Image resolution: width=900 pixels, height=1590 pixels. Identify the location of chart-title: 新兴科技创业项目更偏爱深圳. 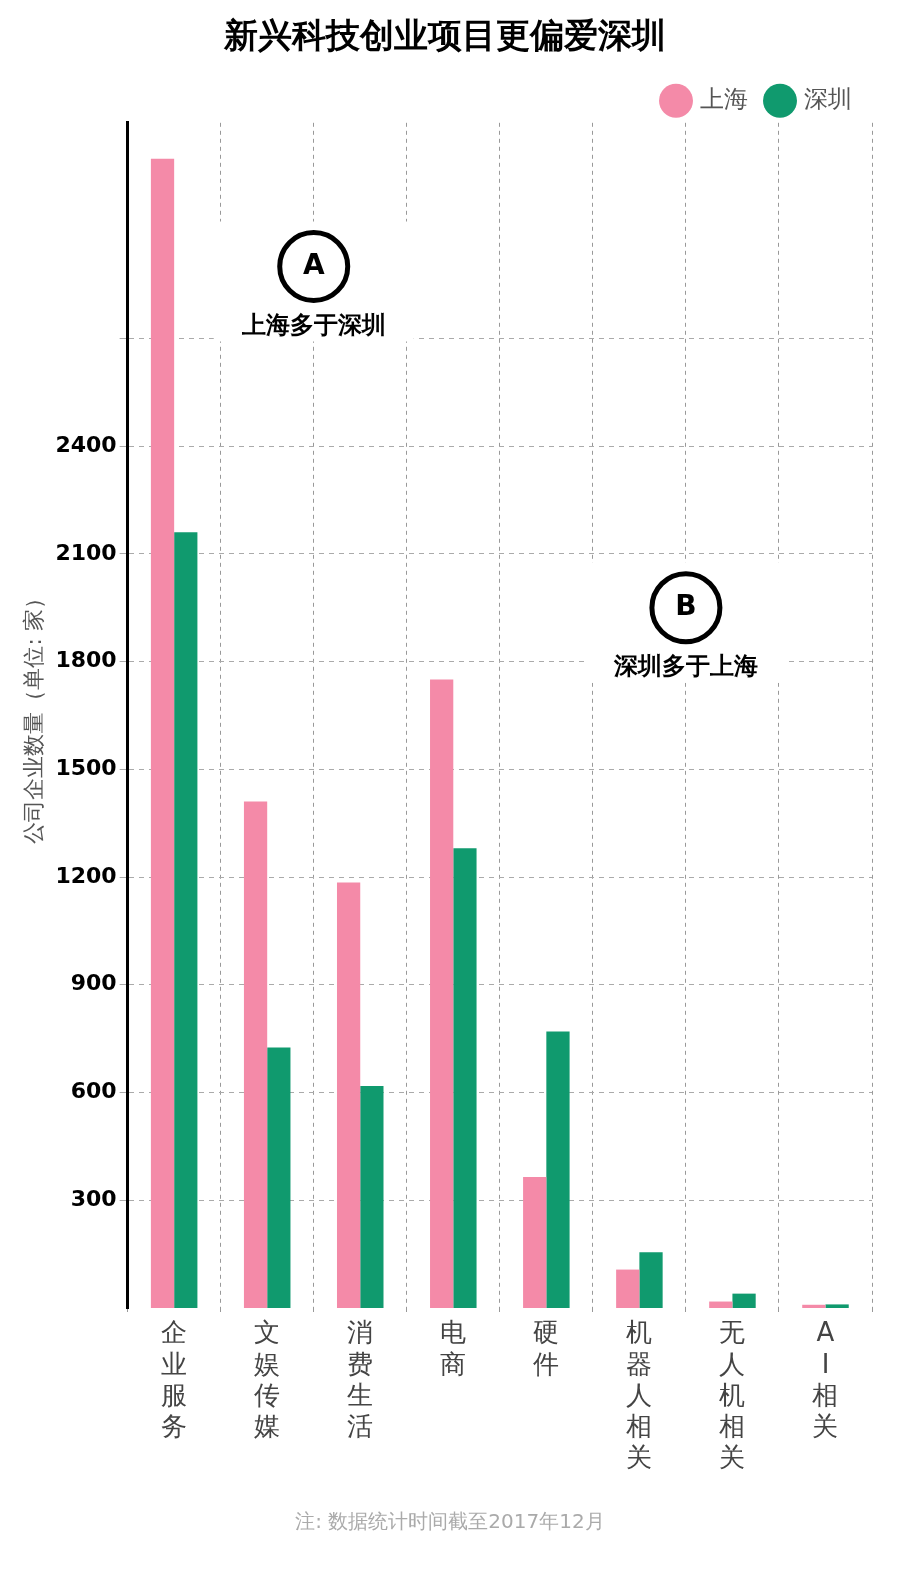
(444, 35).